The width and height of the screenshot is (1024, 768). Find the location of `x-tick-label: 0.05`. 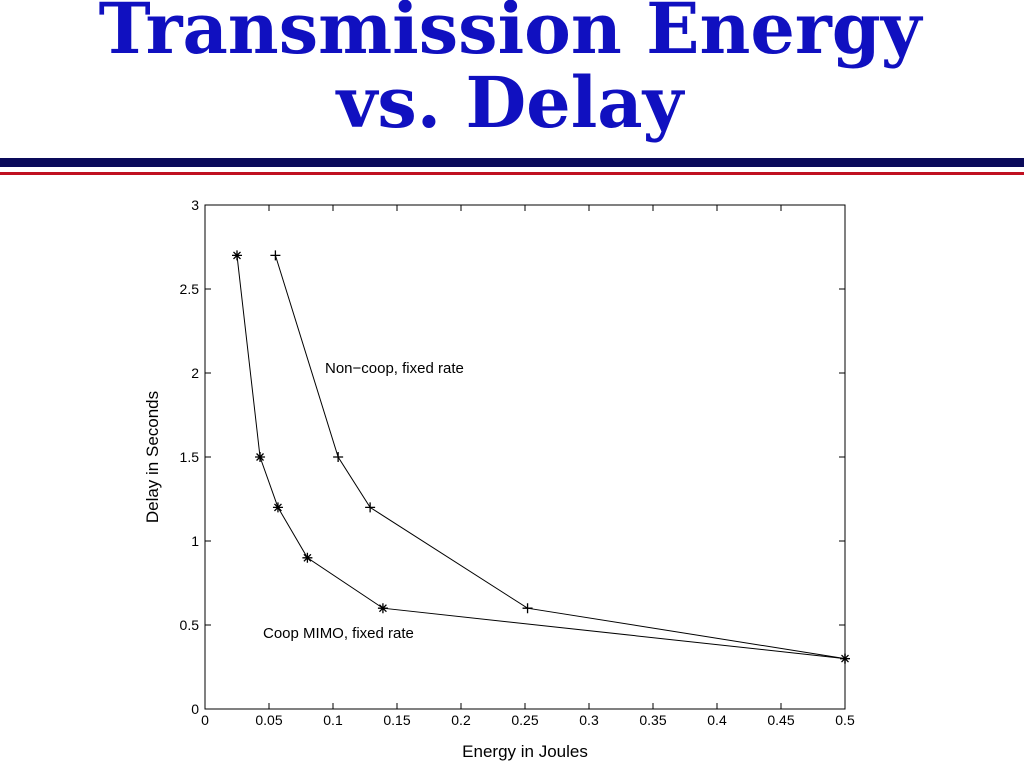

x-tick-label: 0.05 is located at coordinates (268, 720).